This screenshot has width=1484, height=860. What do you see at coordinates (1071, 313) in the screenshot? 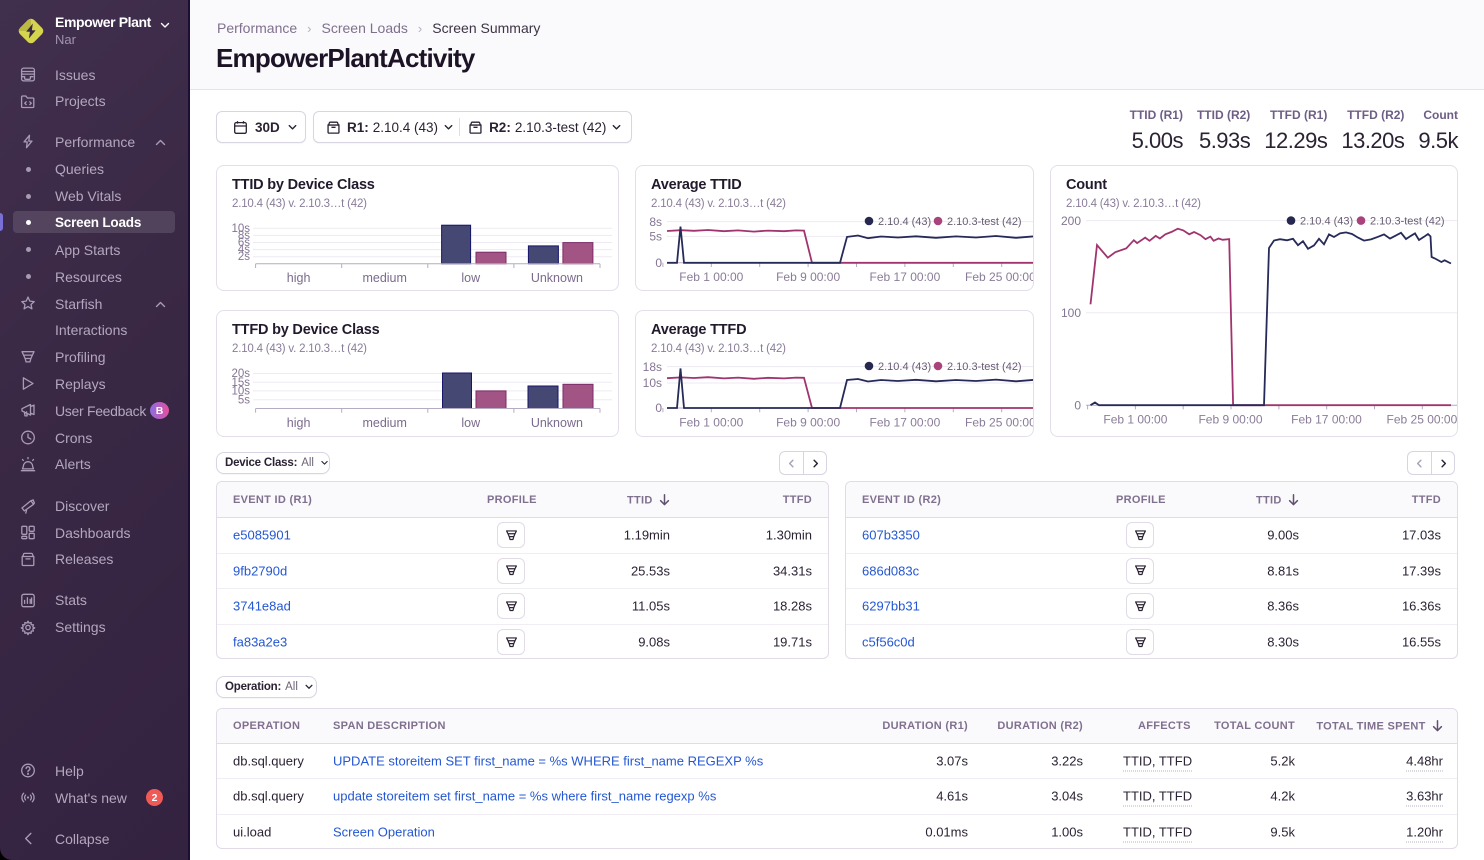
I see `svg-text: 100` at bounding box center [1071, 313].